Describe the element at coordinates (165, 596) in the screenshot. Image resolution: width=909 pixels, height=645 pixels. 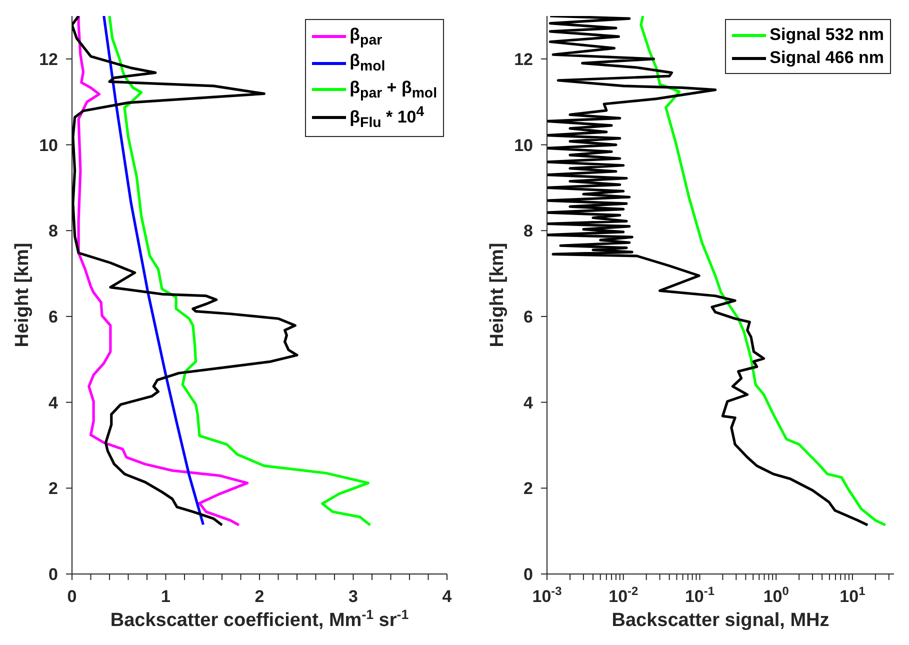
I see `x-tick-label: 1` at that location.